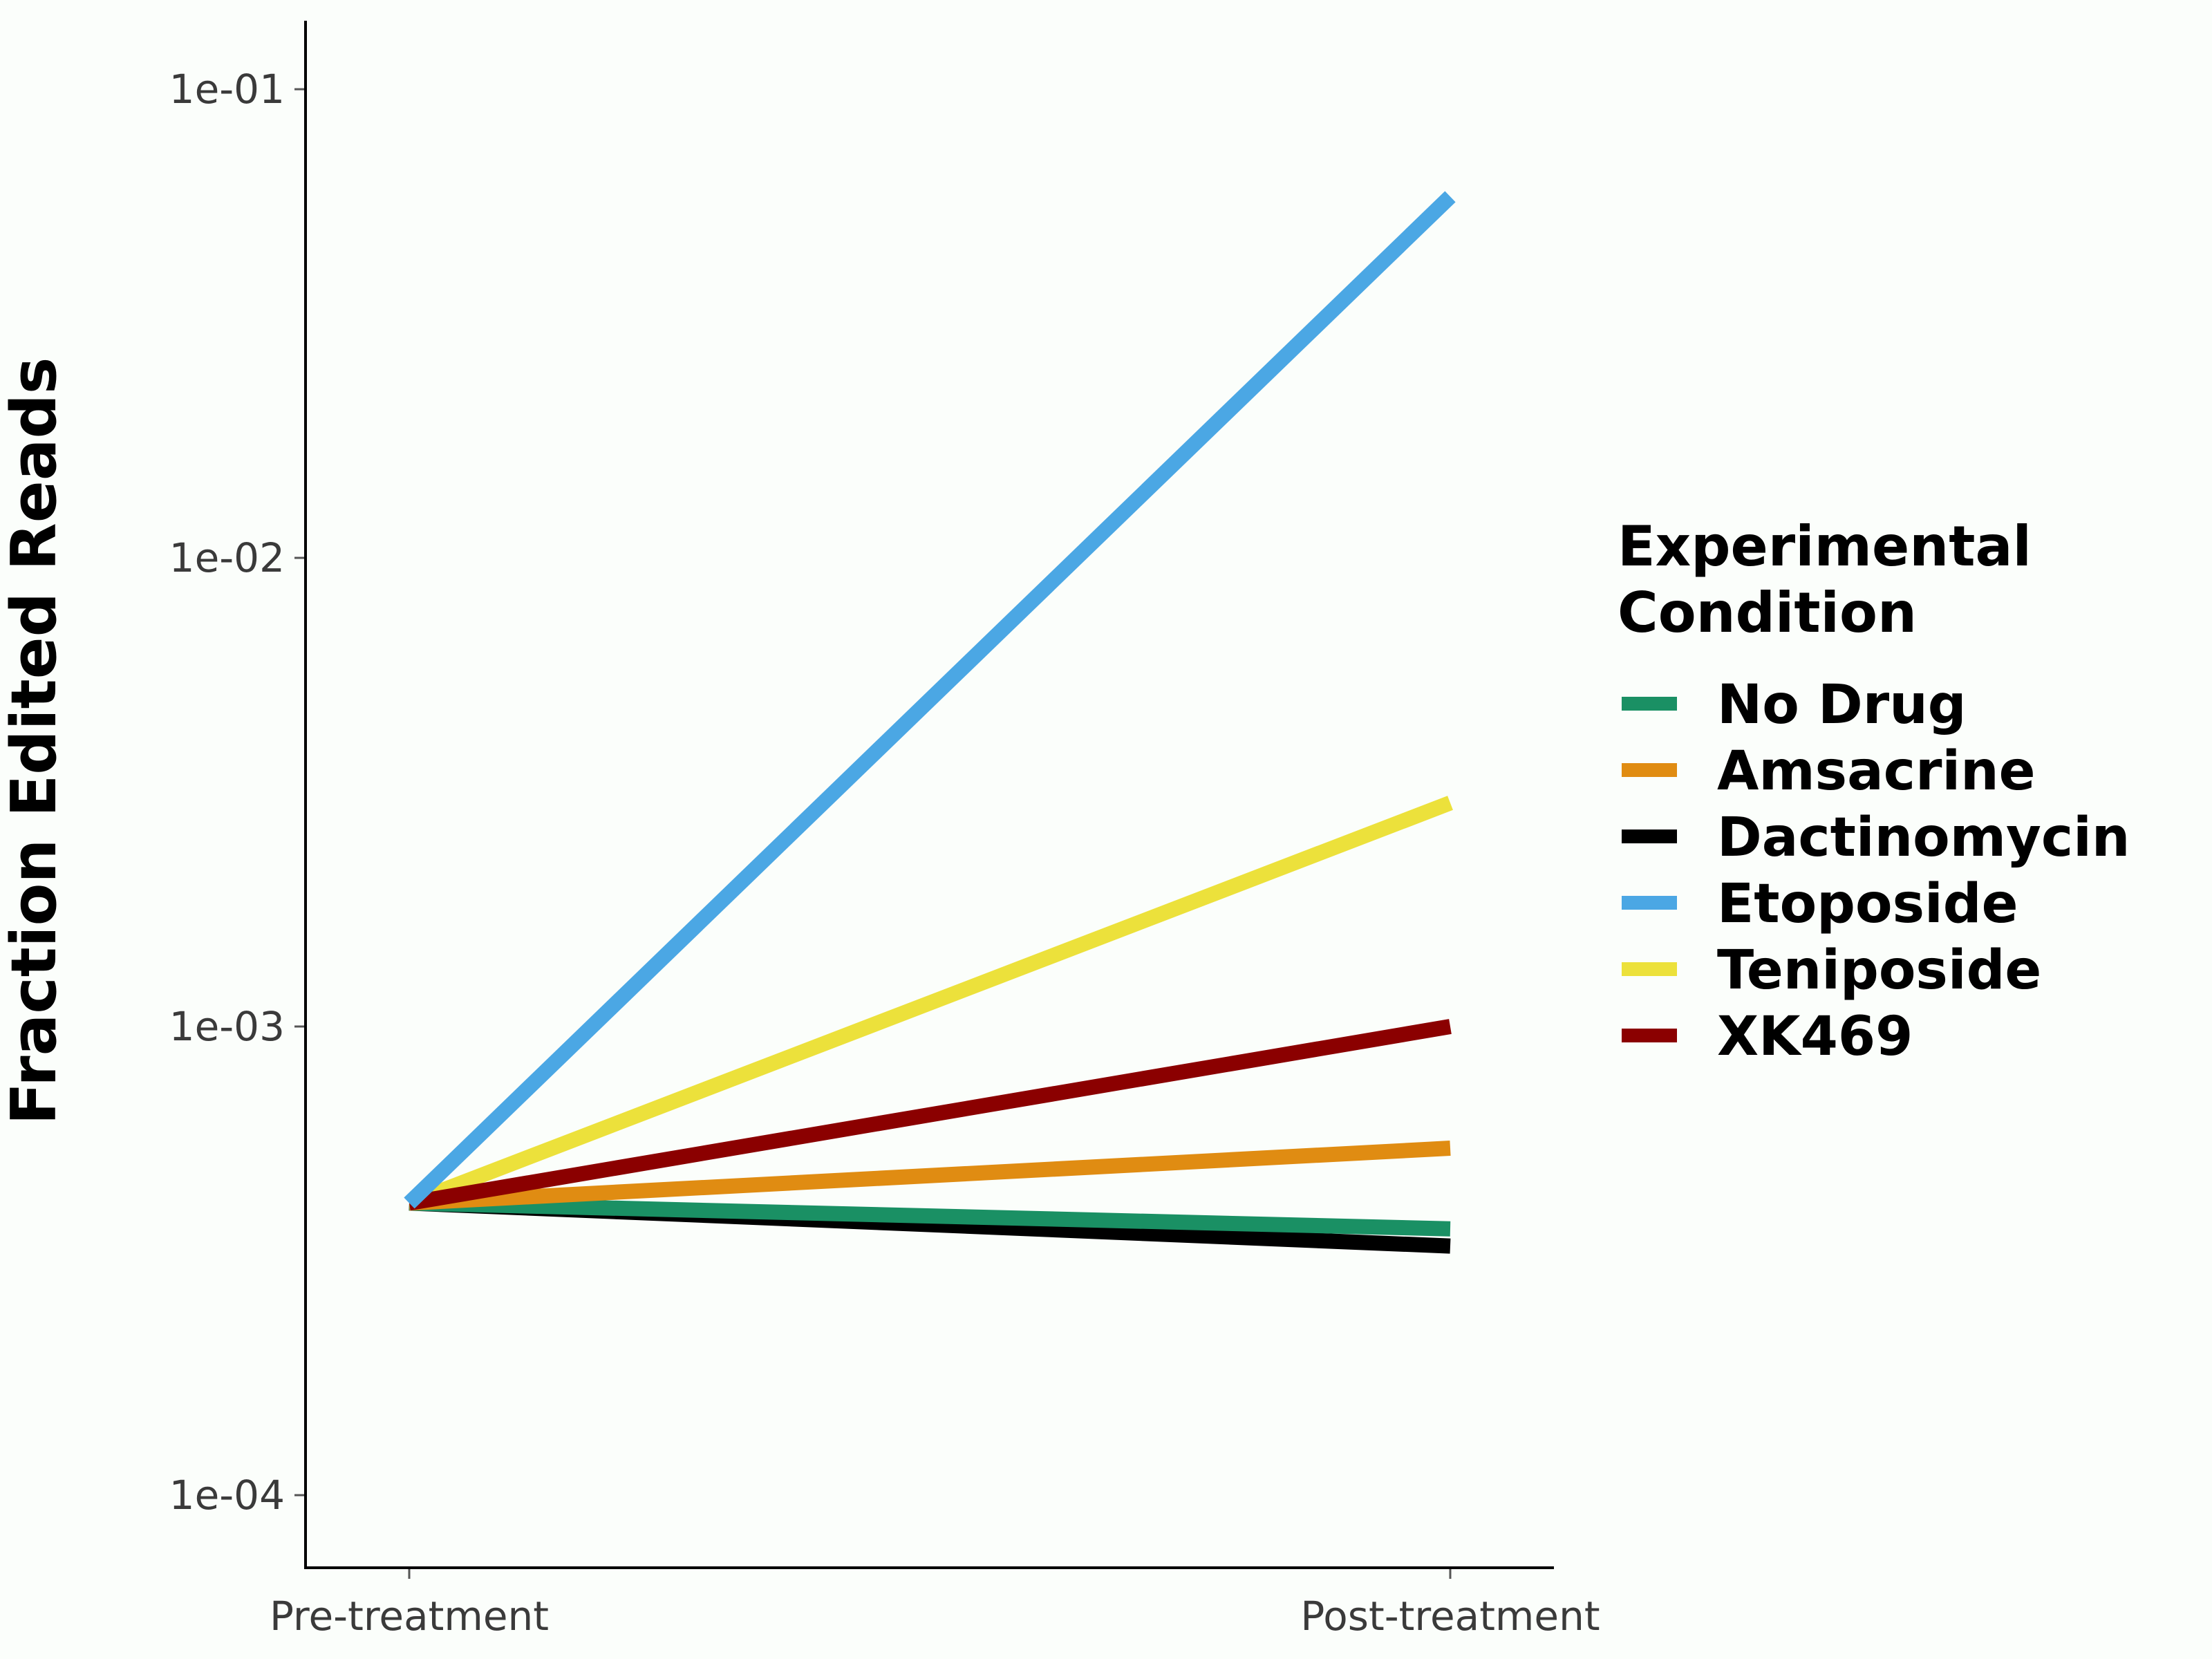  What do you see at coordinates (227, 1495) in the screenshot?
I see `y-tick-label: 1e-04` at bounding box center [227, 1495].